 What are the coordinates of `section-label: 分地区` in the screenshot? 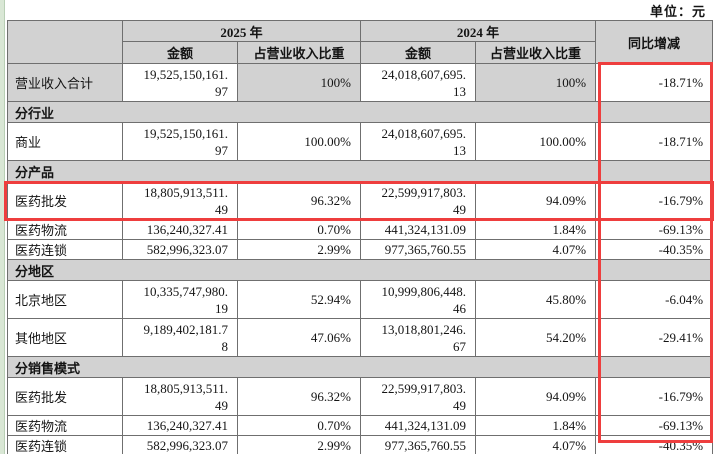 It's located at (360, 270).